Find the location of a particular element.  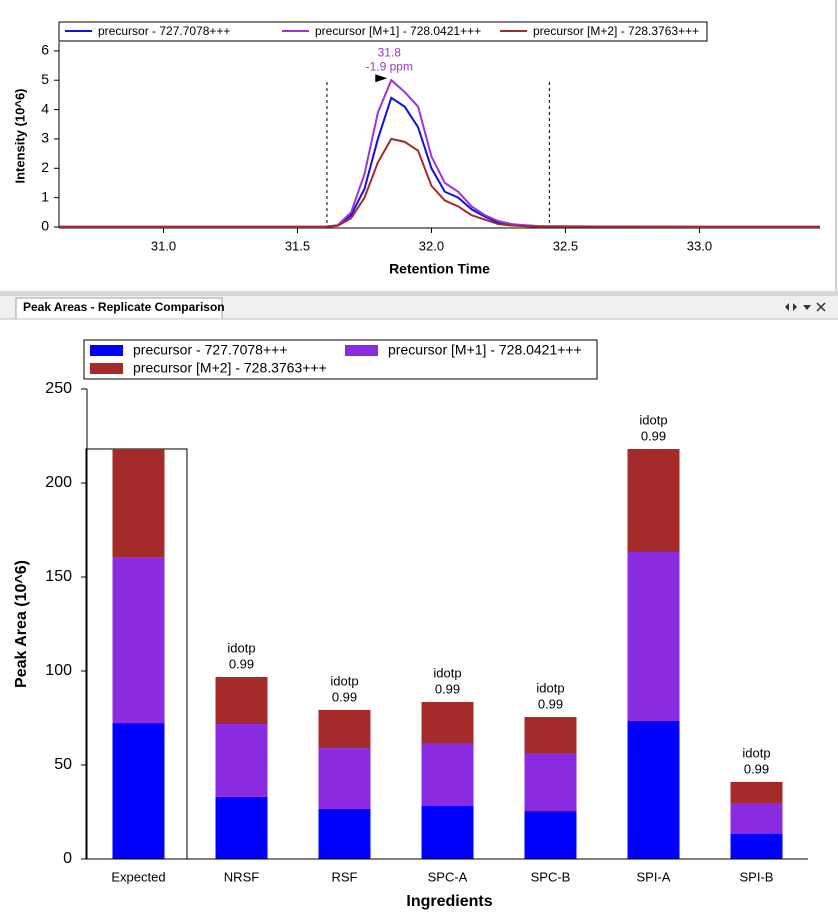

menu-icon is located at coordinates (807, 307).